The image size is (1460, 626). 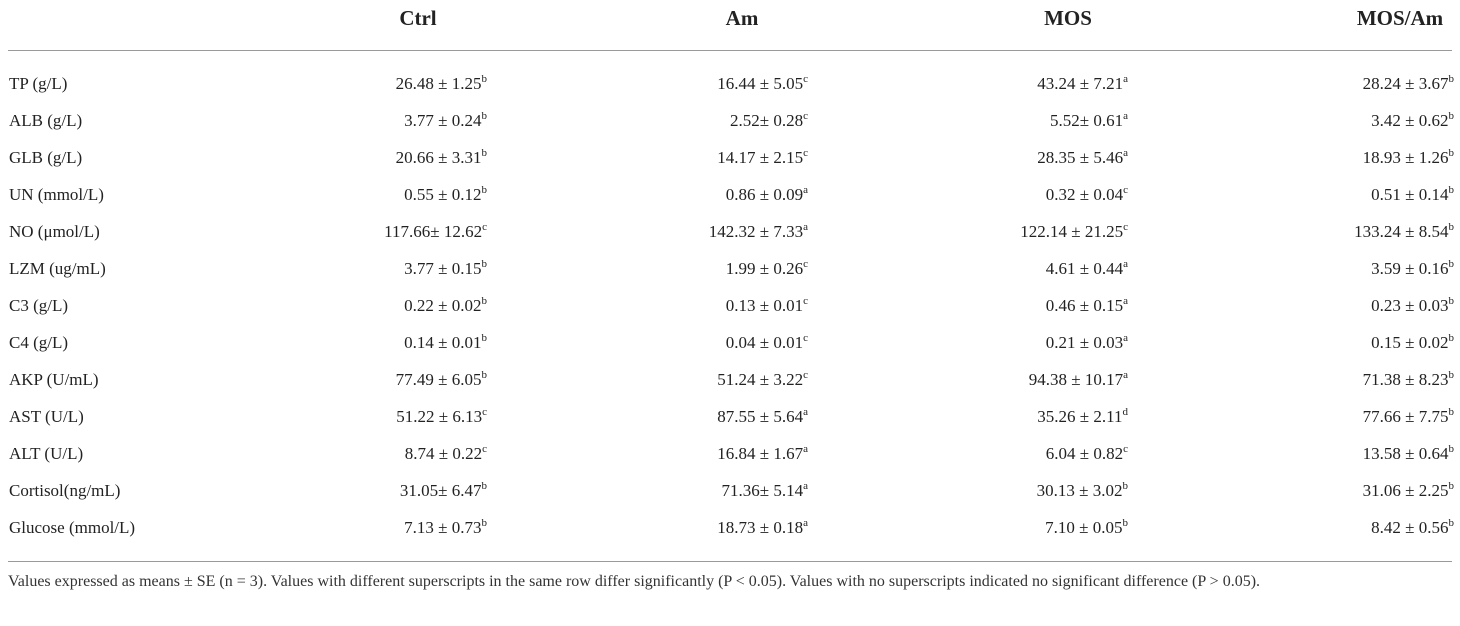 I want to click on value-cell: 8.74 ± 0.22c, so click(x=446, y=454).